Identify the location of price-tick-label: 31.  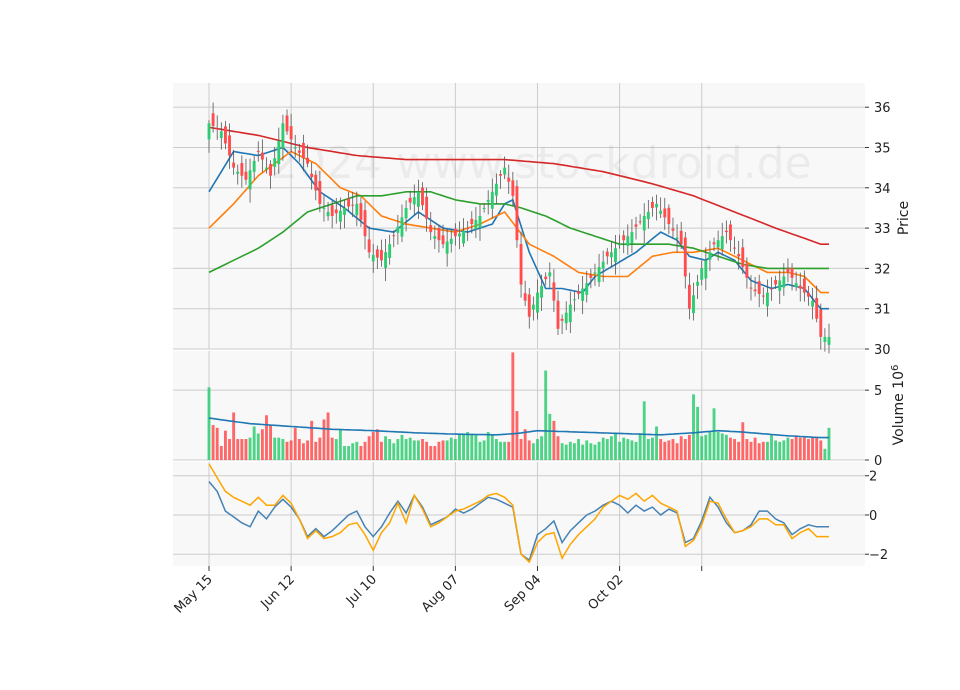
(882, 310).